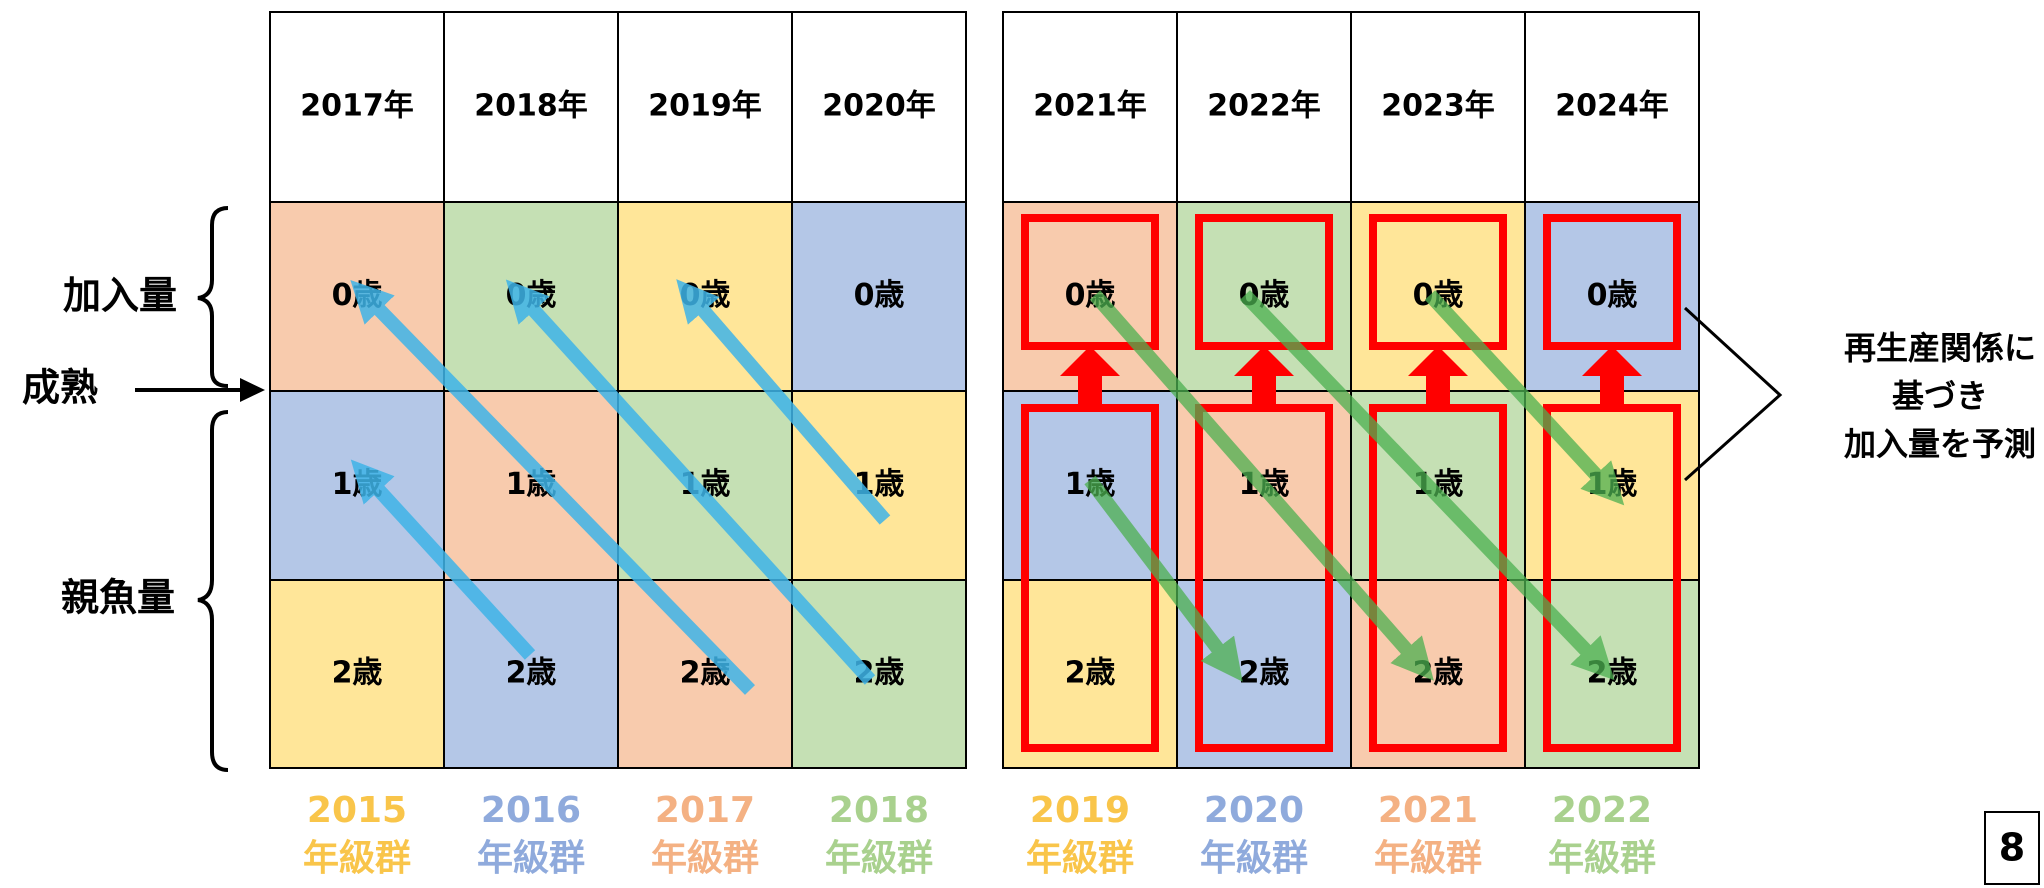  What do you see at coordinates (1602, 810) in the screenshot?
I see `cohort-year: 2022` at bounding box center [1602, 810].